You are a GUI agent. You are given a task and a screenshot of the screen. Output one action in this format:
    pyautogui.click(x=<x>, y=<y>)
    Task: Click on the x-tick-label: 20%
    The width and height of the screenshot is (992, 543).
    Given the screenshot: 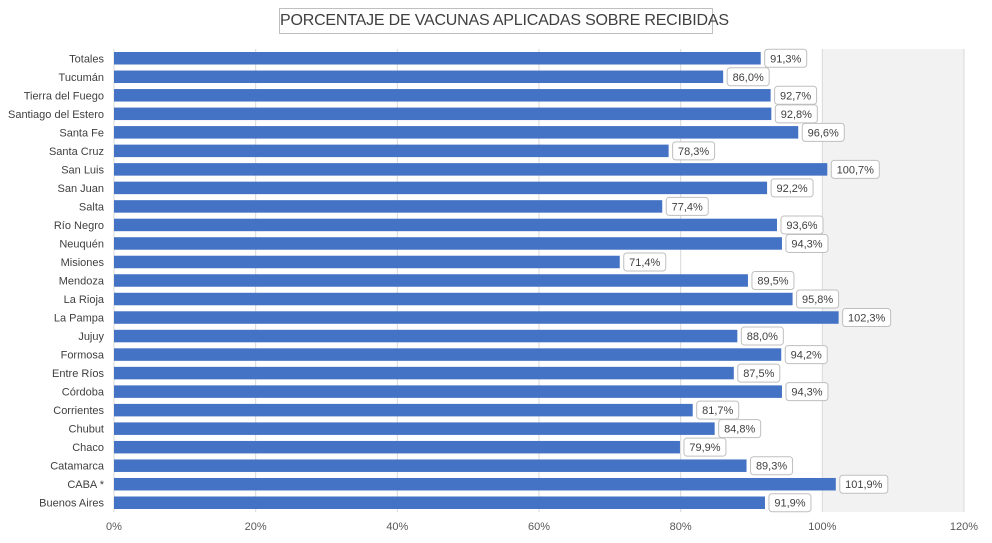 What is the action you would take?
    pyautogui.click(x=256, y=527)
    